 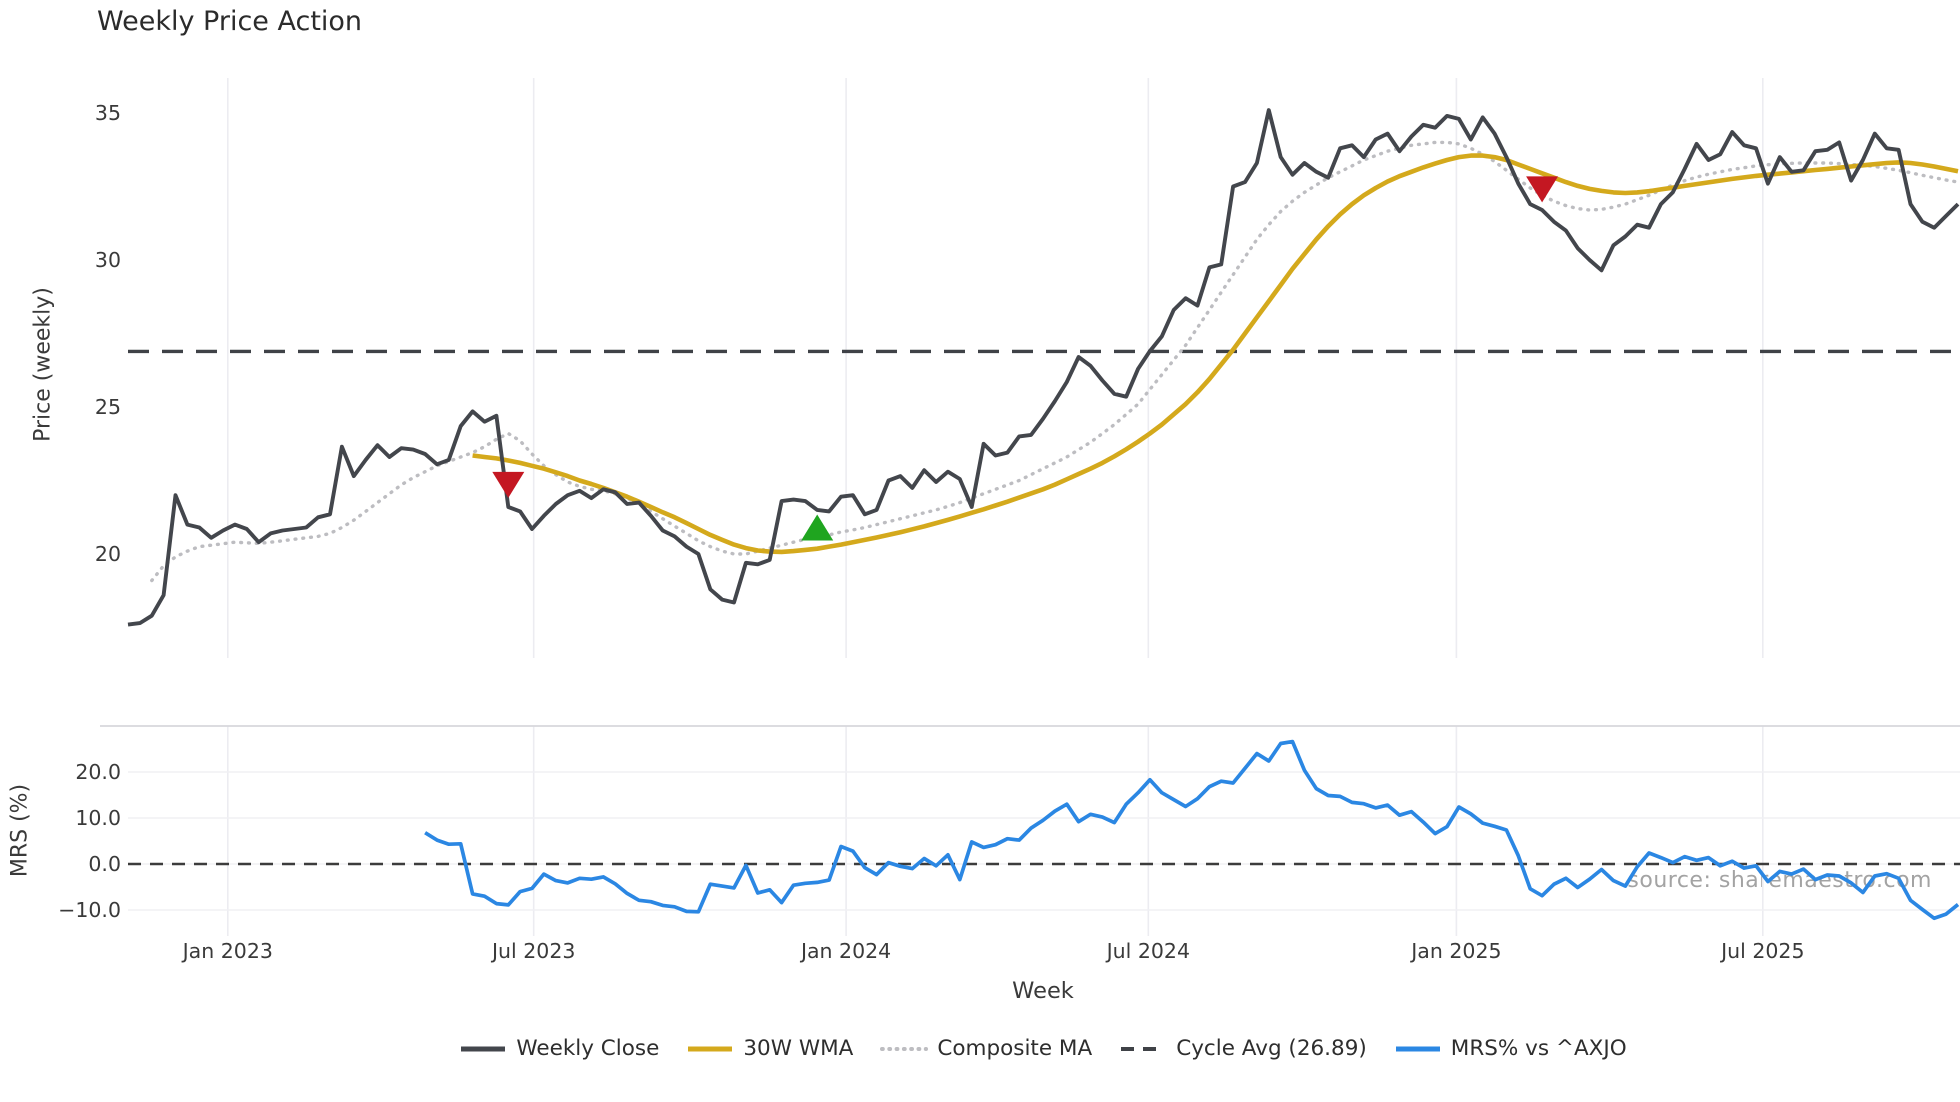 I want to click on x-tick-label: Jan 2023, so click(x=227, y=951).